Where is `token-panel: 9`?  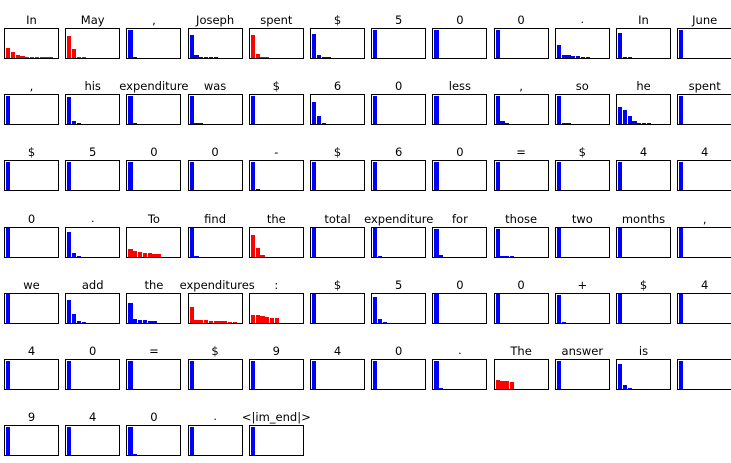
token-panel: 9 is located at coordinates (276, 366).